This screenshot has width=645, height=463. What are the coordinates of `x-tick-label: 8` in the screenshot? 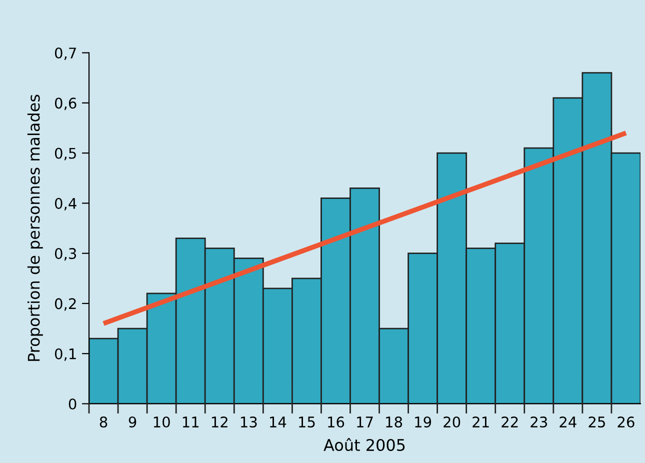 It's located at (104, 422).